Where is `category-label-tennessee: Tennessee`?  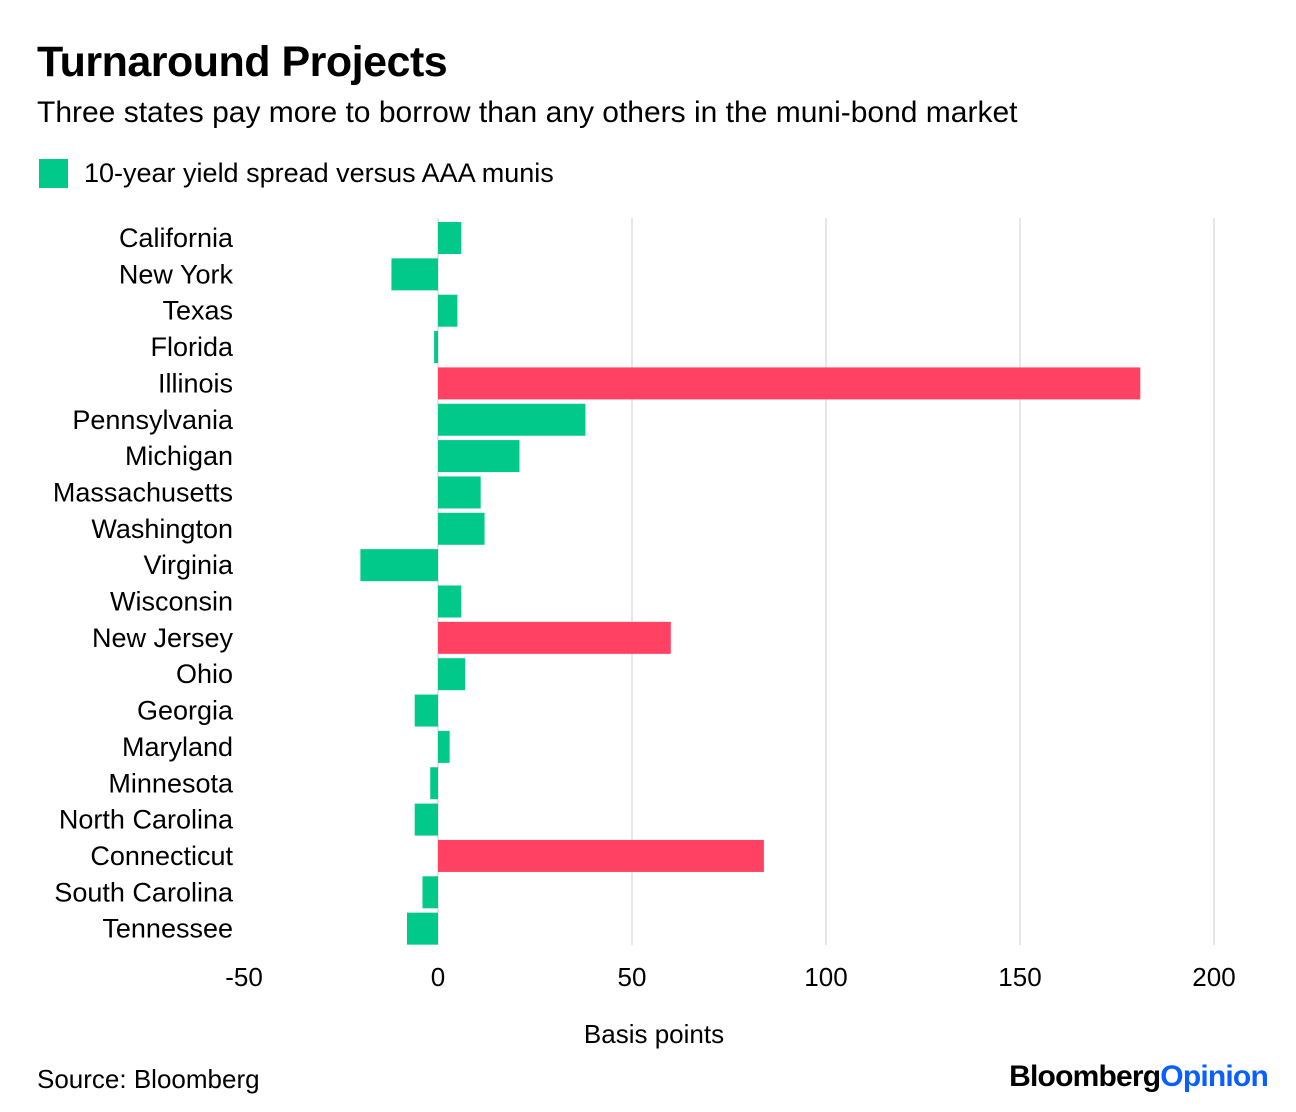 category-label-tennessee: Tennessee is located at coordinates (167, 929).